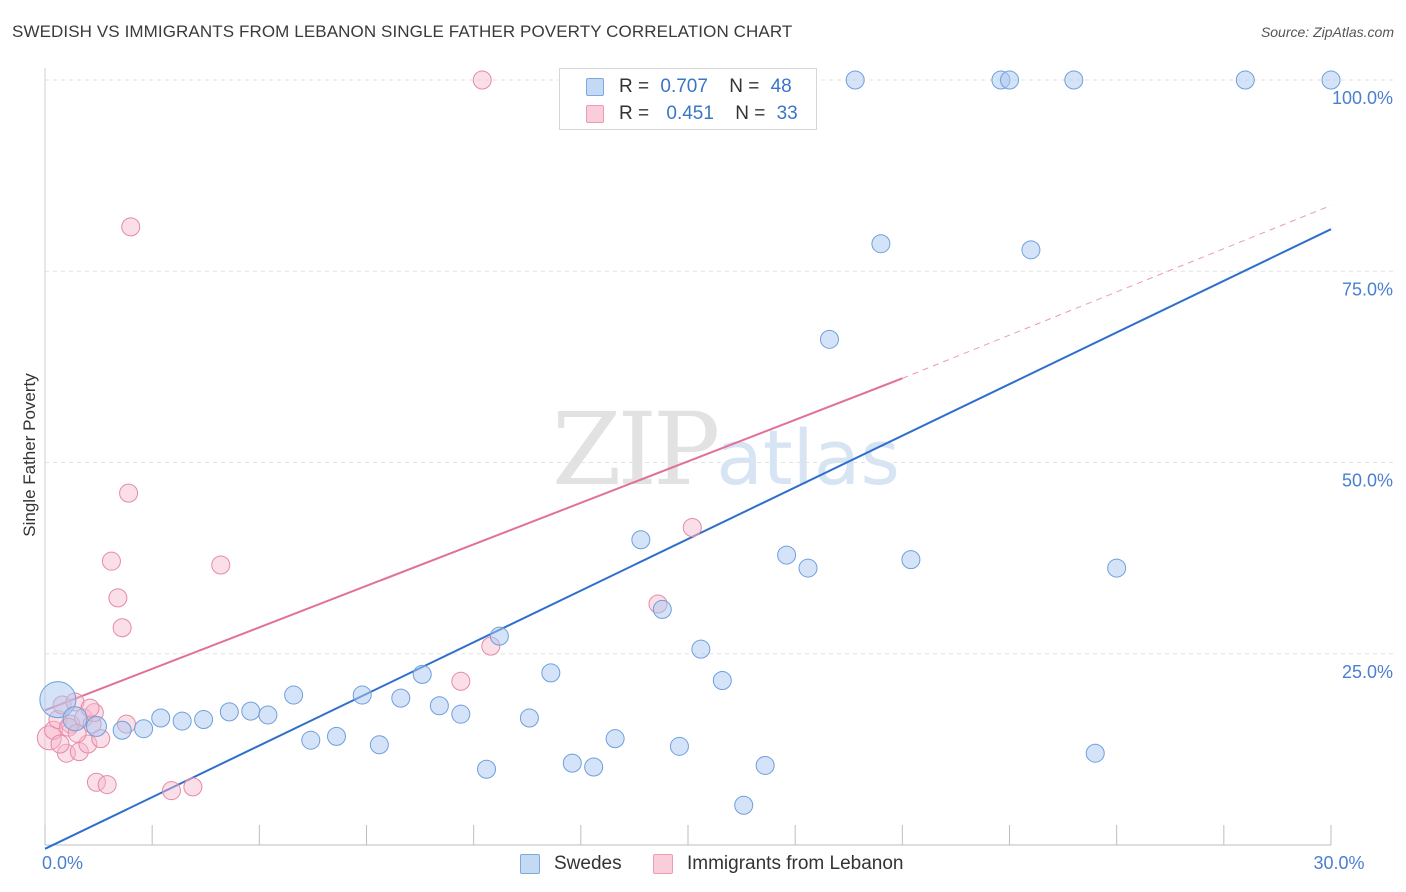 Image resolution: width=1406 pixels, height=892 pixels. What do you see at coordinates (1367, 481) in the screenshot?
I see `y-tick-label: 50.0%` at bounding box center [1367, 481].